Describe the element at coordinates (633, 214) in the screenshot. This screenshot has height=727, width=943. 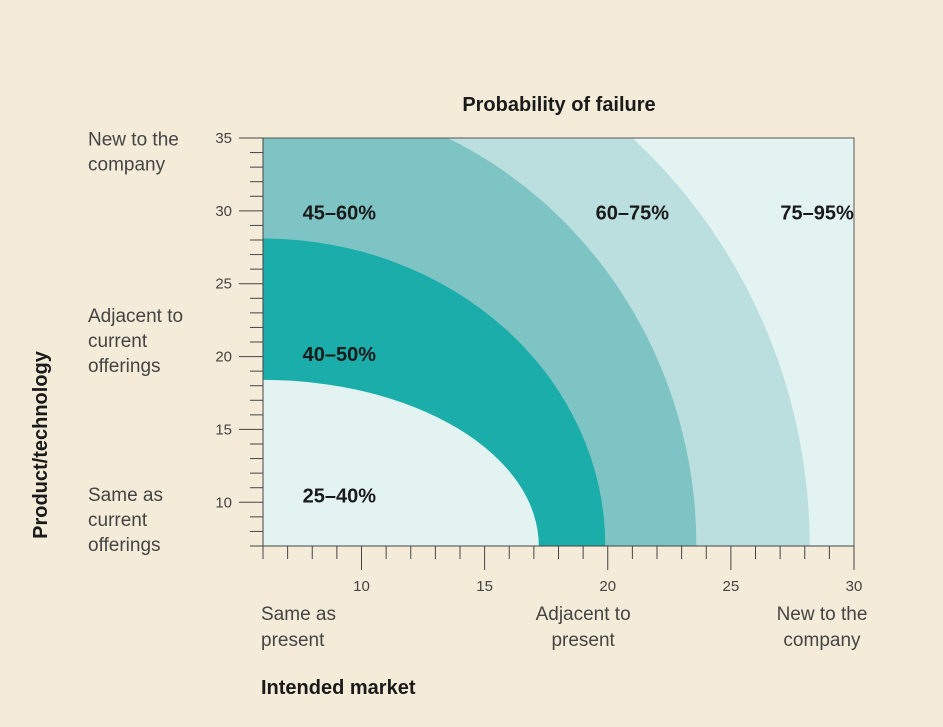
I see `region-label: 60–75%` at that location.